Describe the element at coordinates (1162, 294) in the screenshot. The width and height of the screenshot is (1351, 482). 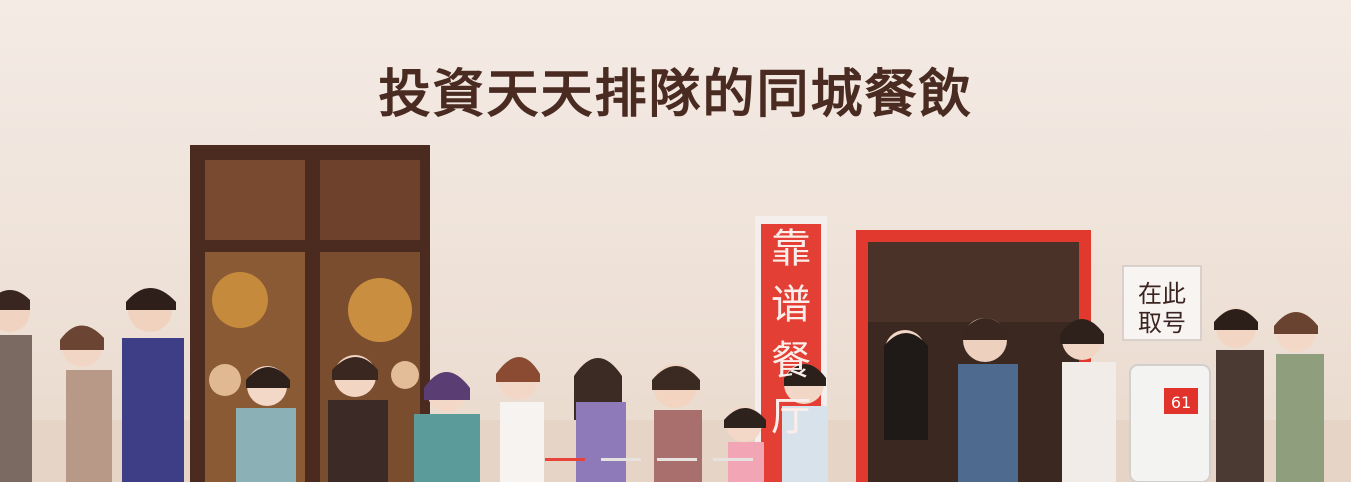
I see `ticket-sign-line1: 在此` at that location.